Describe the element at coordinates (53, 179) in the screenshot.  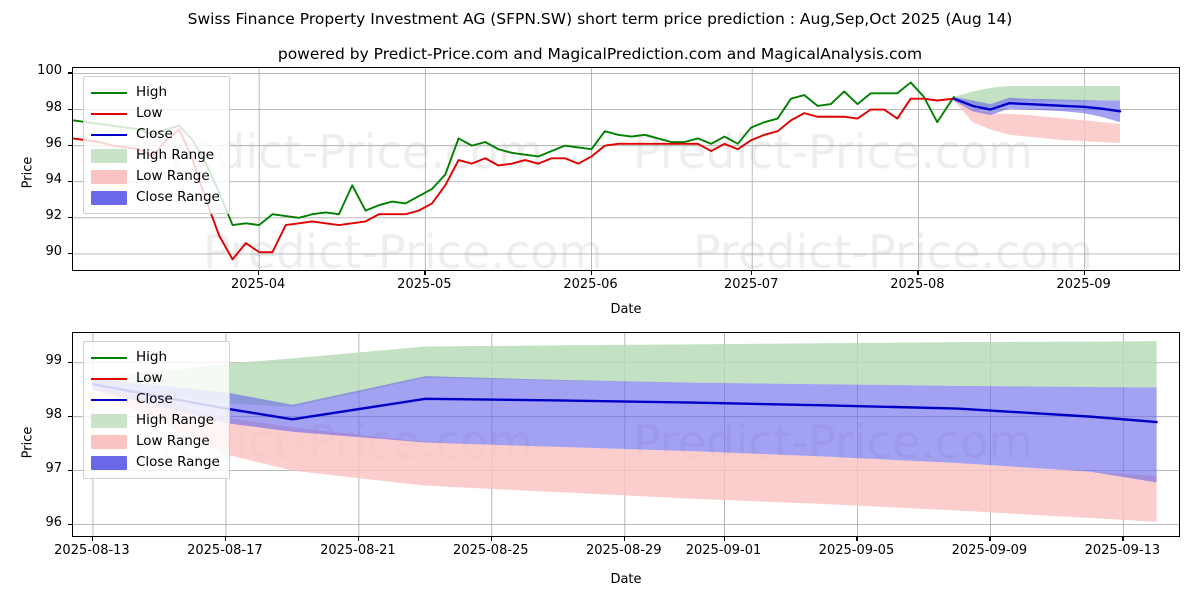
I see `top-y-tick-label: 94` at that location.